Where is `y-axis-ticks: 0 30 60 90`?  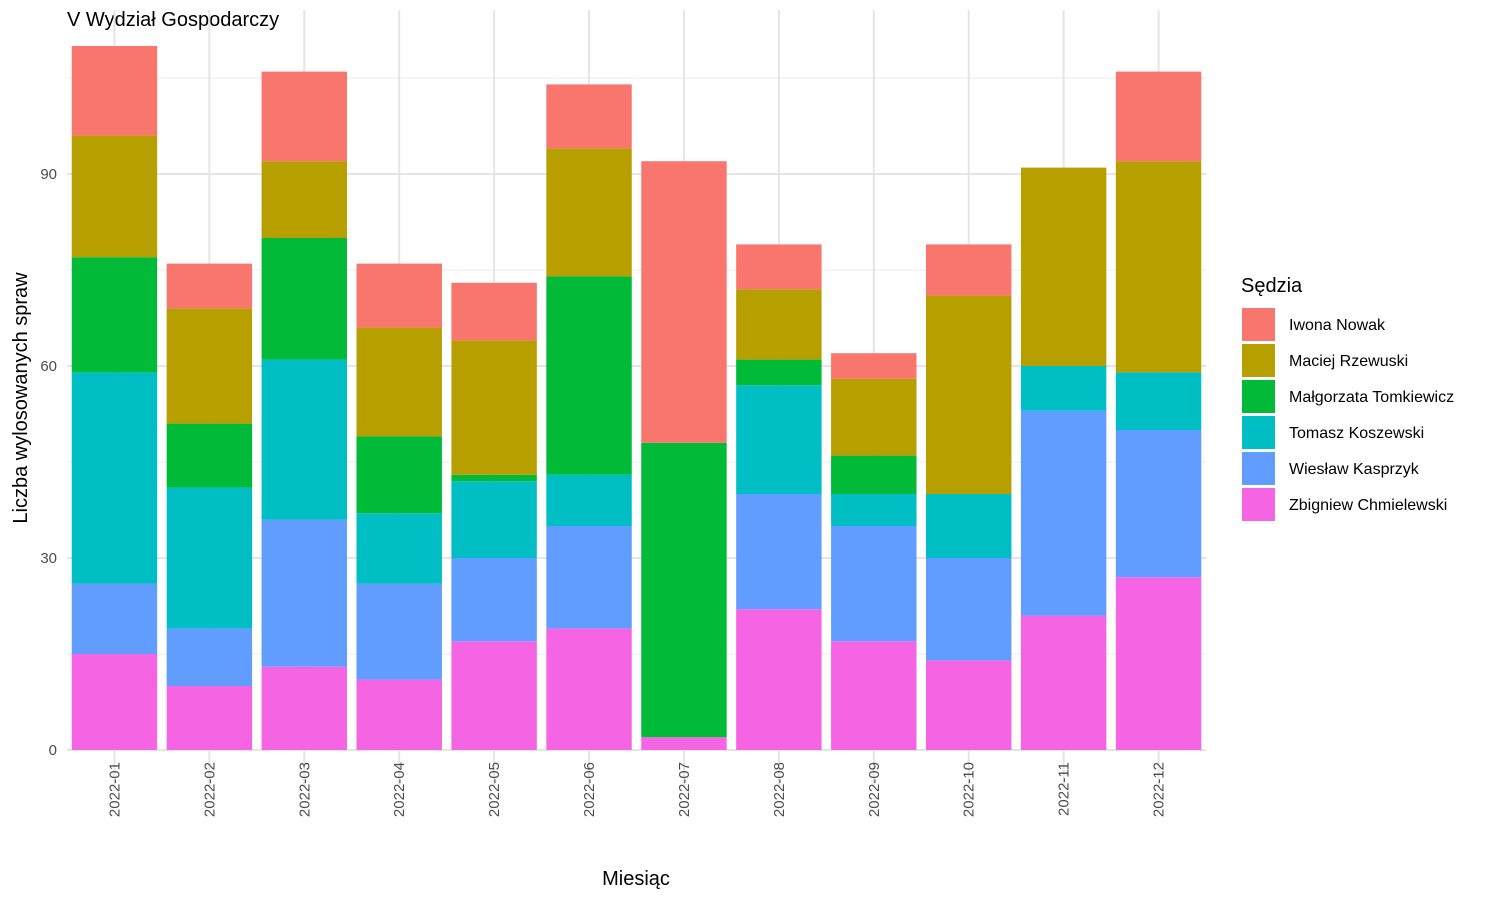
y-axis-ticks: 0 30 60 90 is located at coordinates (48, 462).